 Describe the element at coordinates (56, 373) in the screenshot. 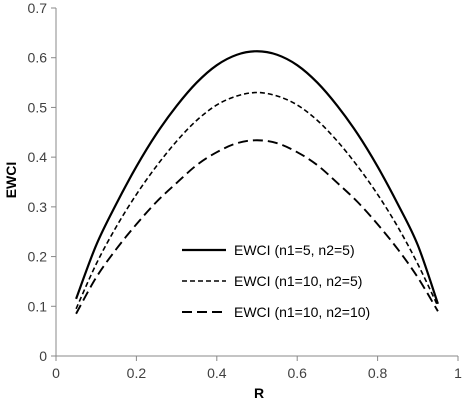

I see `x-tick-label: 0` at that location.